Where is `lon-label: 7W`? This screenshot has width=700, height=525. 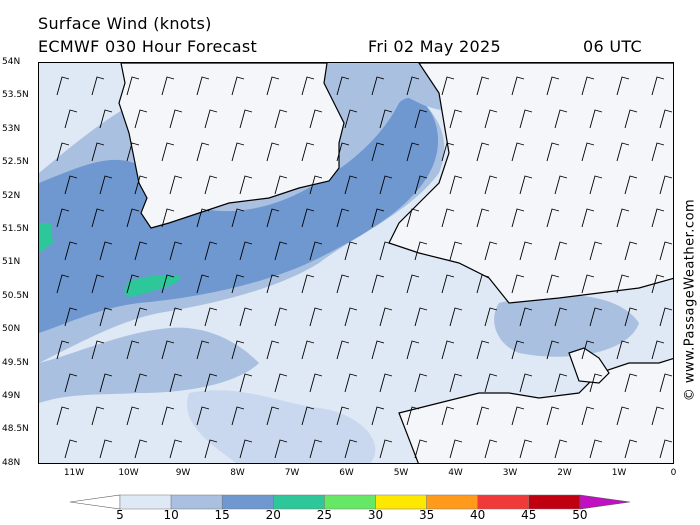
lon-label: 7W is located at coordinates (292, 473).